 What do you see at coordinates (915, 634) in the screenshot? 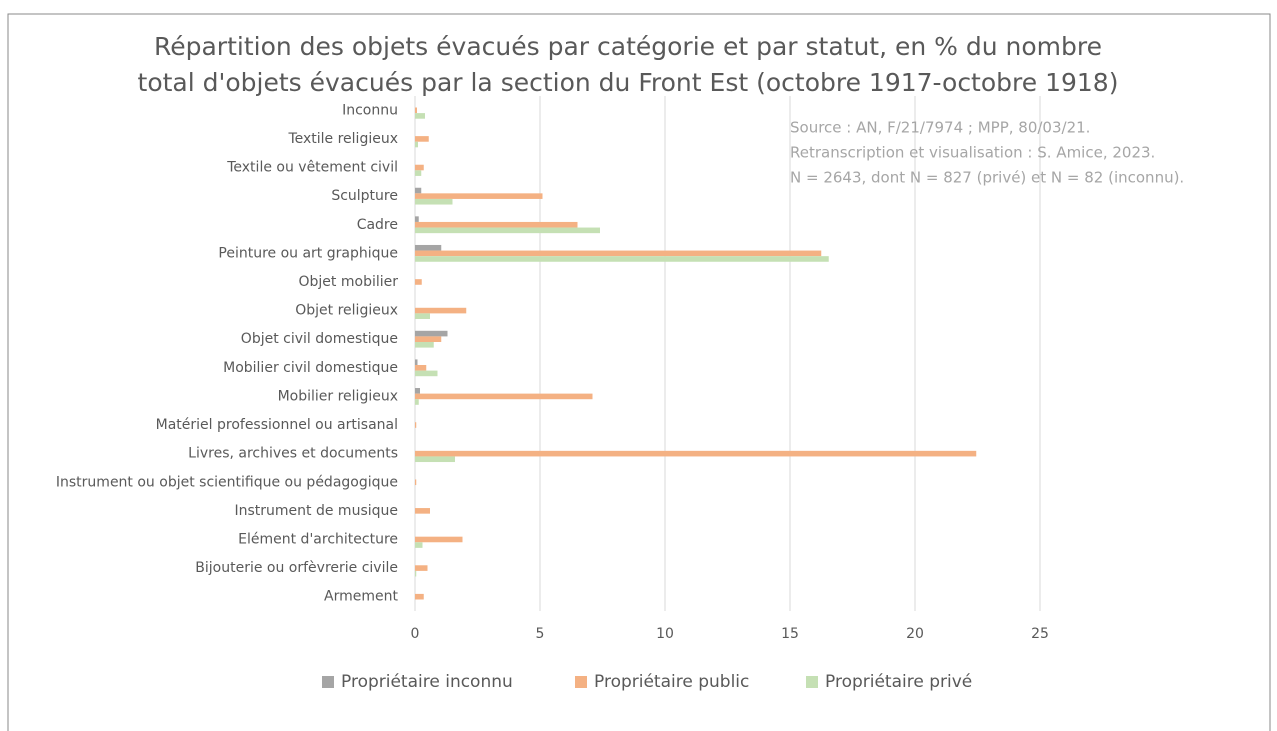
I see `x-tick-label: 20` at bounding box center [915, 634].